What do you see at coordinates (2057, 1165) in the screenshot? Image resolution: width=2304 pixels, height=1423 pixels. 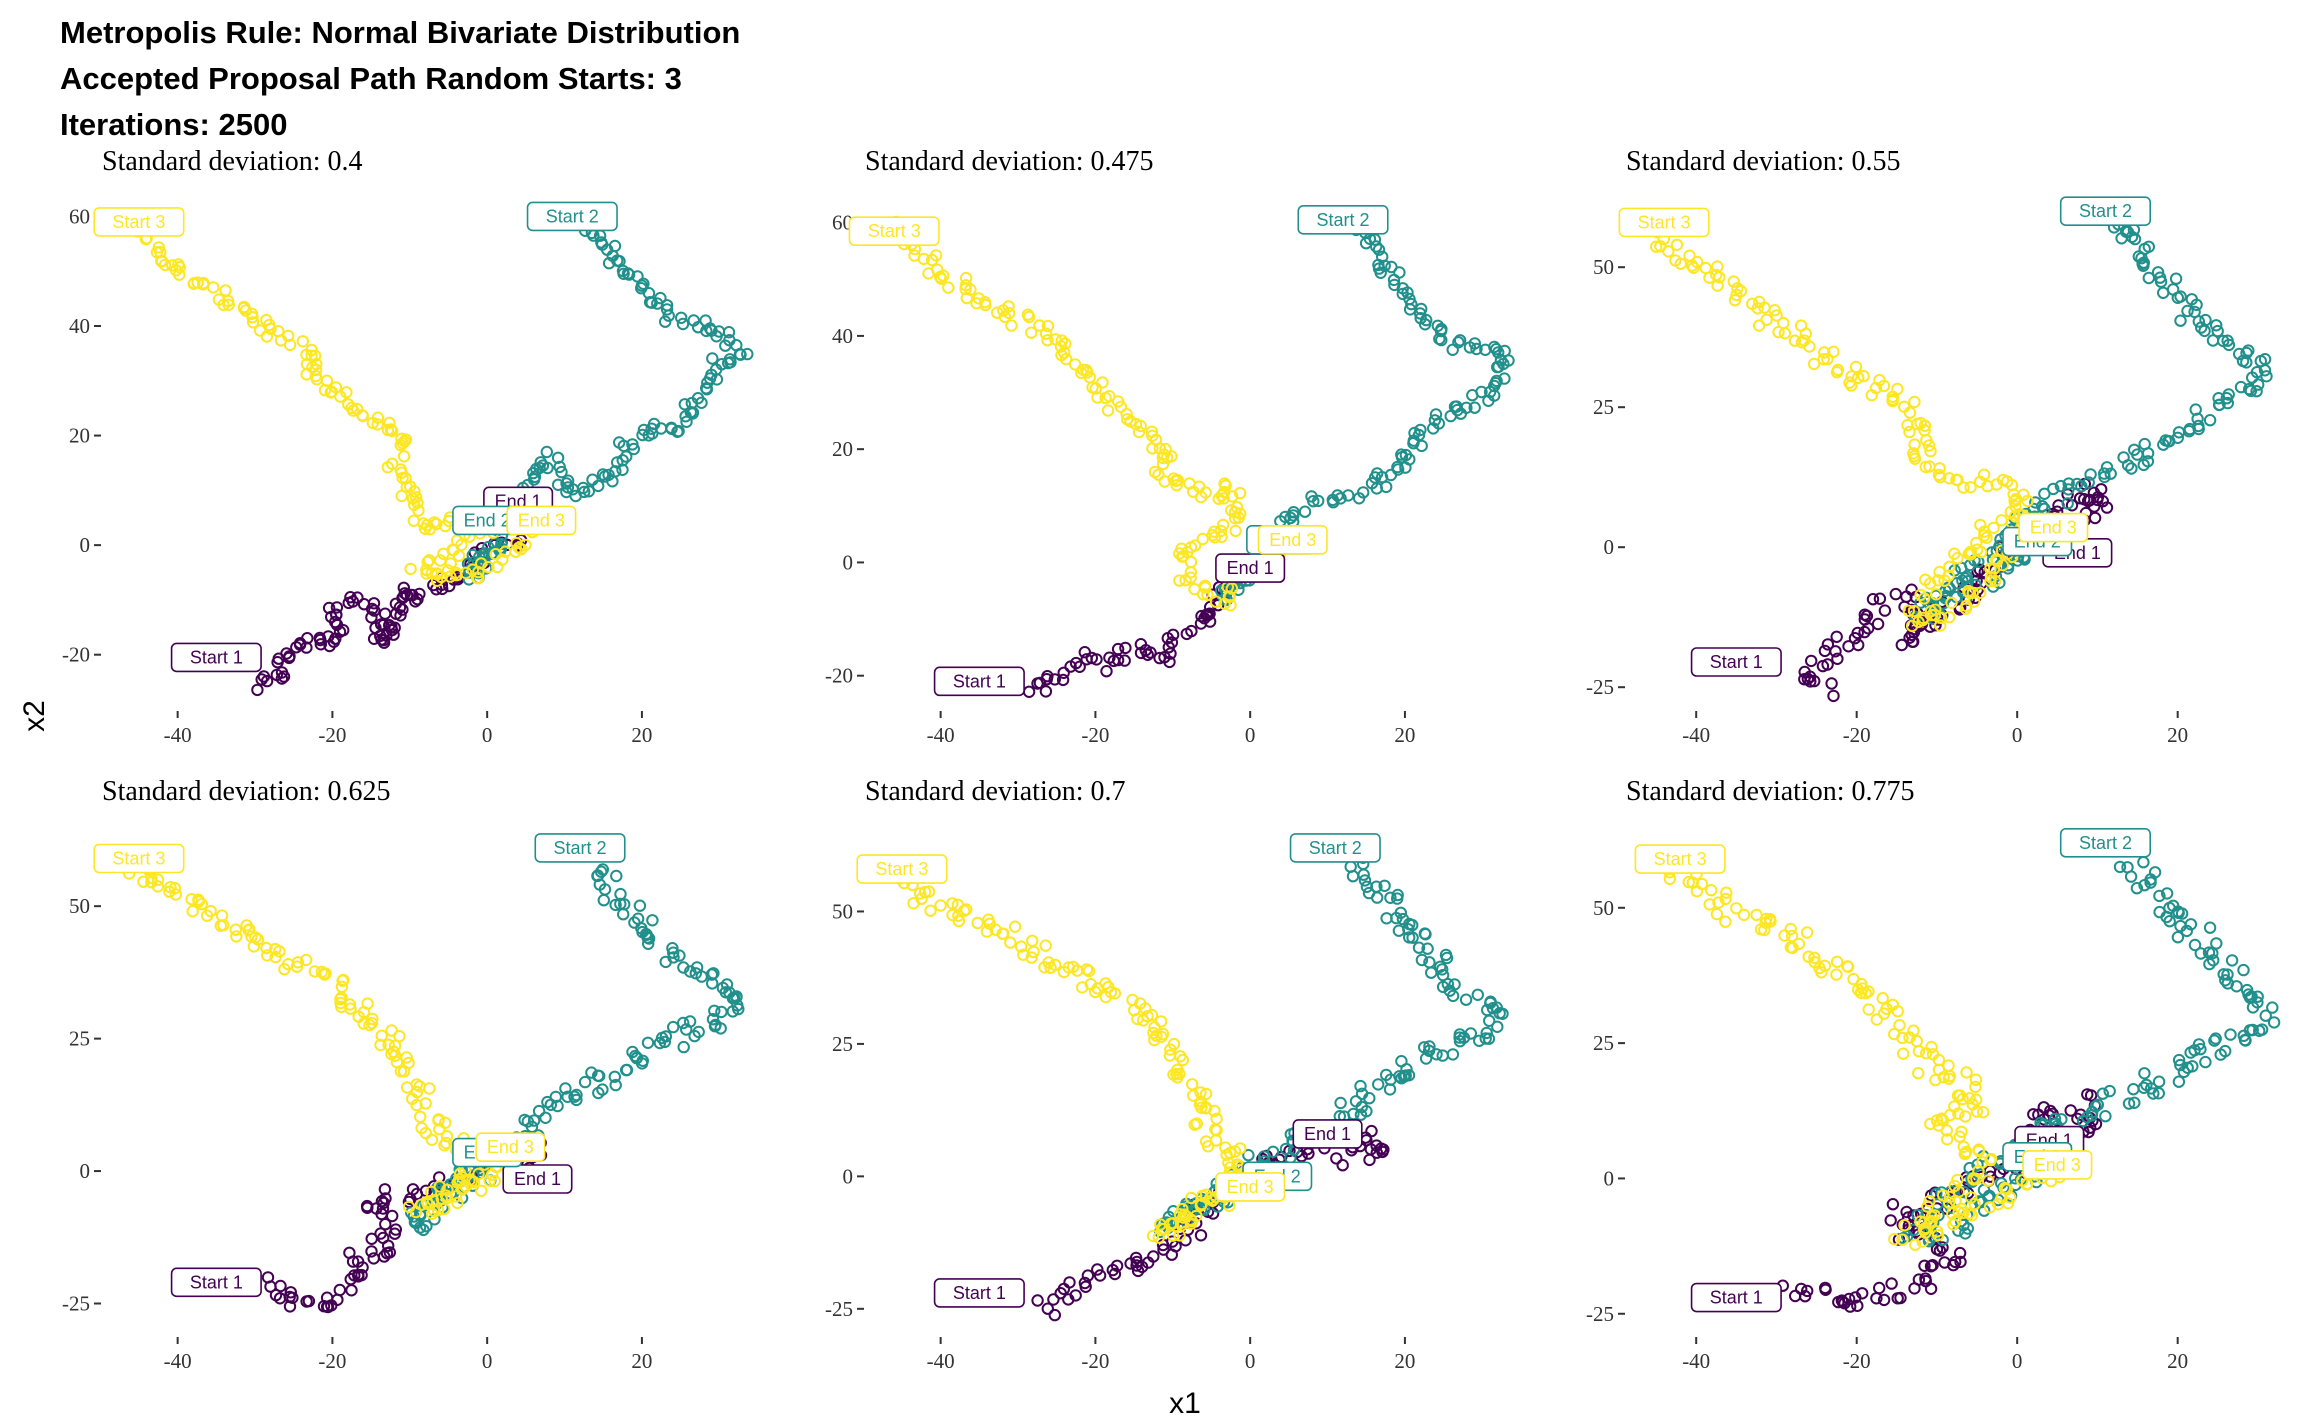 I see `label-text: End 3` at bounding box center [2057, 1165].